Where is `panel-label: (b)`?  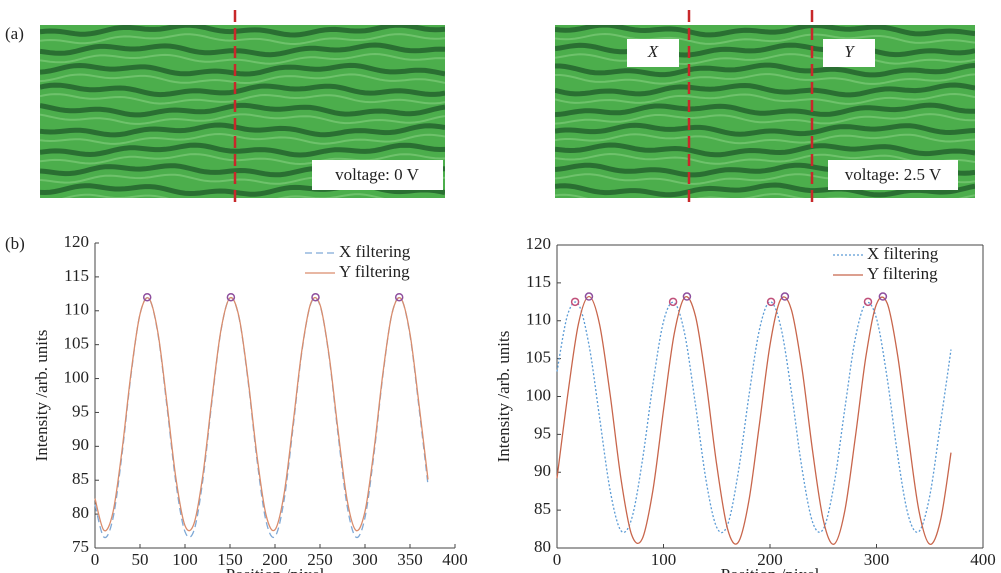 panel-label: (b) is located at coordinates (15, 243).